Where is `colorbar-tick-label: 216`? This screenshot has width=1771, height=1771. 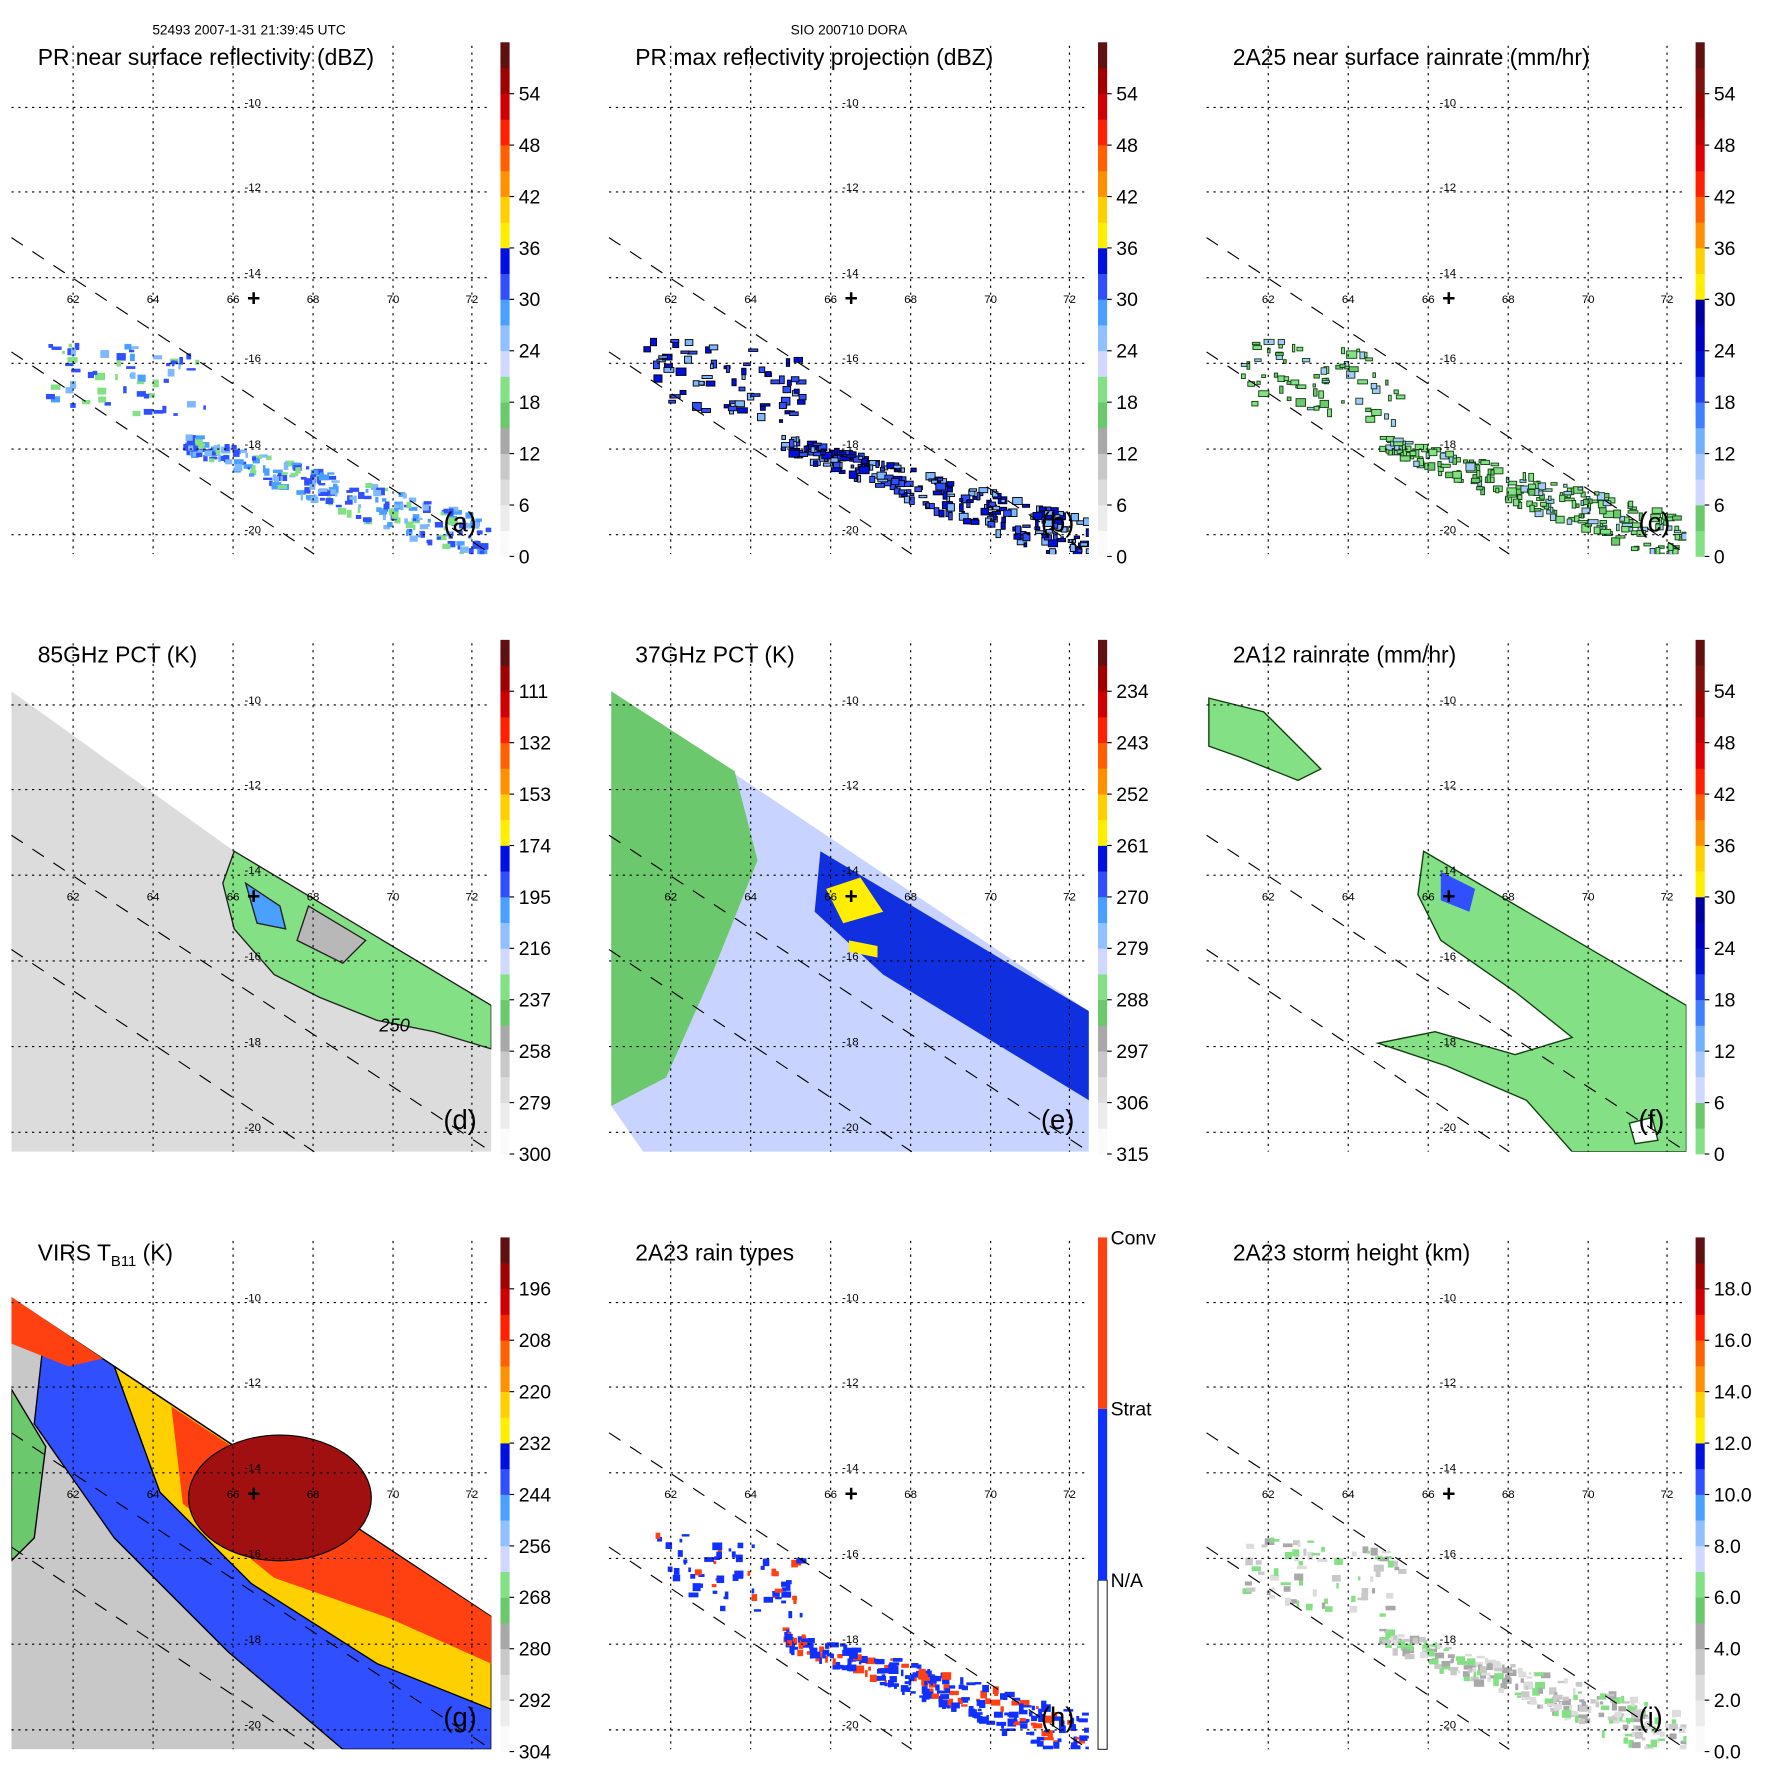 colorbar-tick-label: 216 is located at coordinates (535, 949).